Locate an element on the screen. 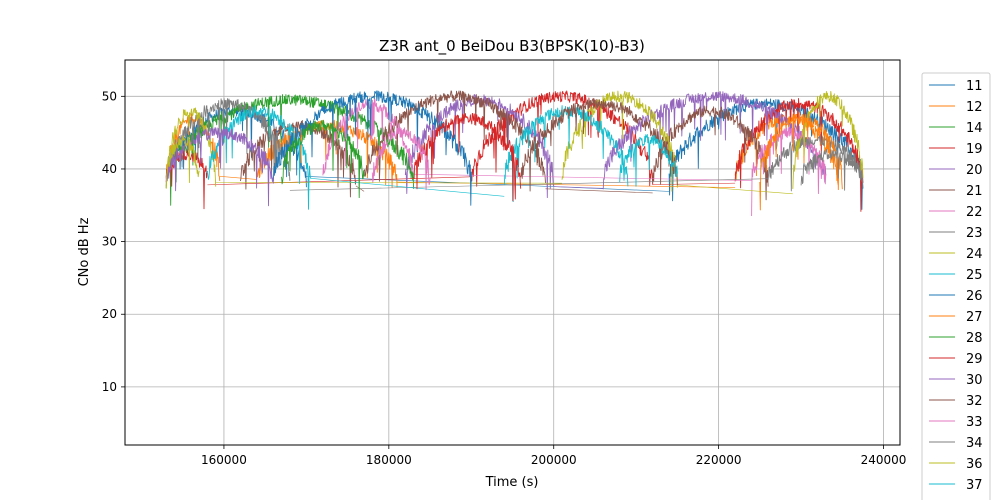 Image resolution: width=1000 pixels, height=500 pixels. legend-box is located at coordinates (956, 286).